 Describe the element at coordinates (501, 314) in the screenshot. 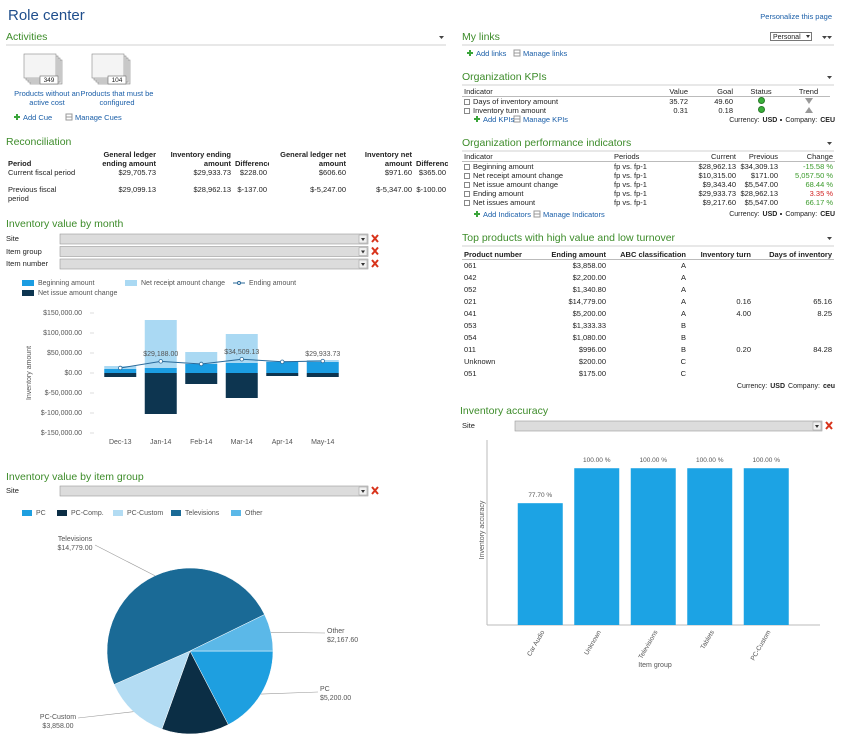

I see `table-cell: 041` at that location.